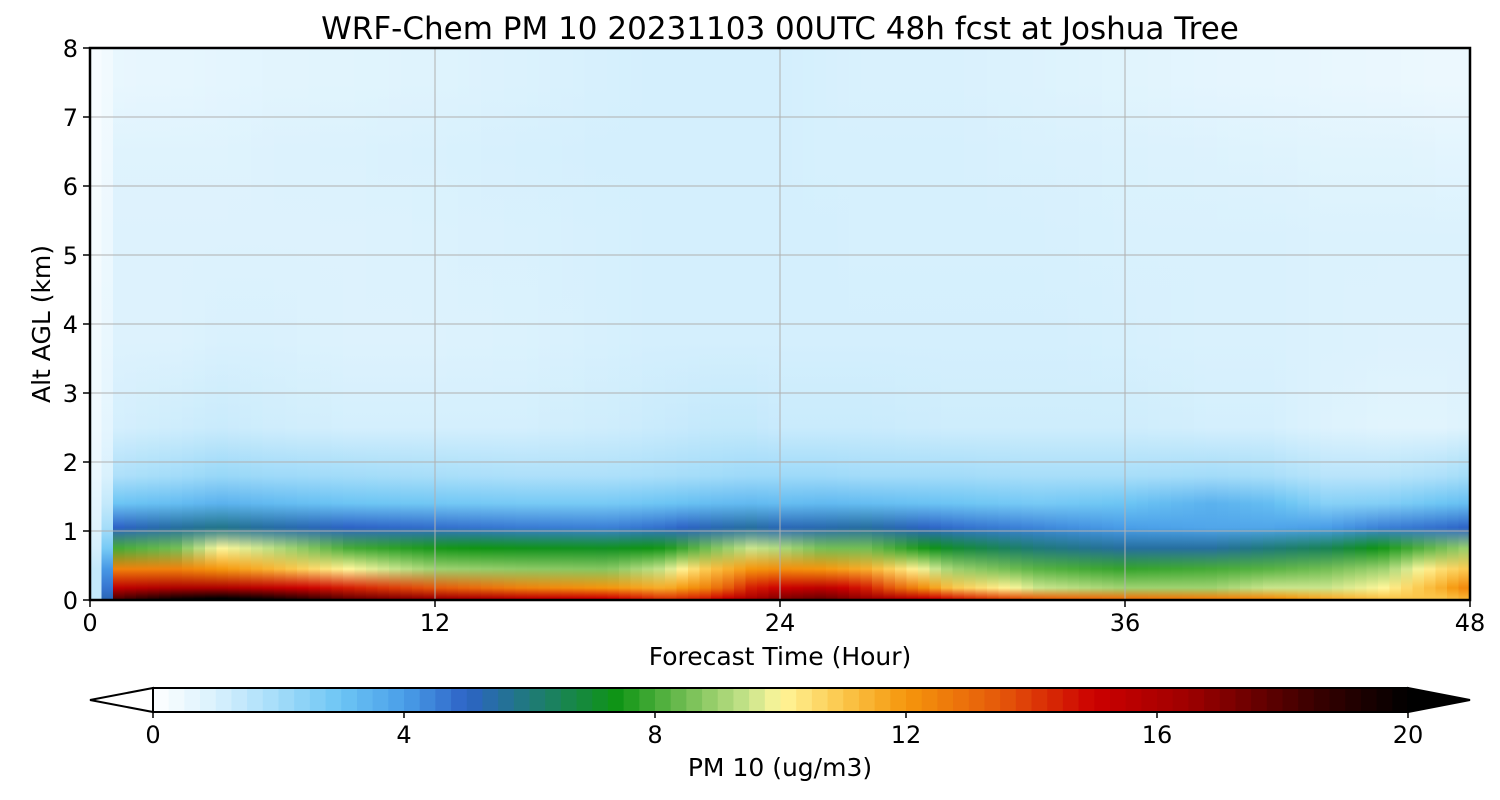 The height and width of the screenshot is (800, 1500). I want to click on colorbar-tick-label: 8, so click(654, 735).